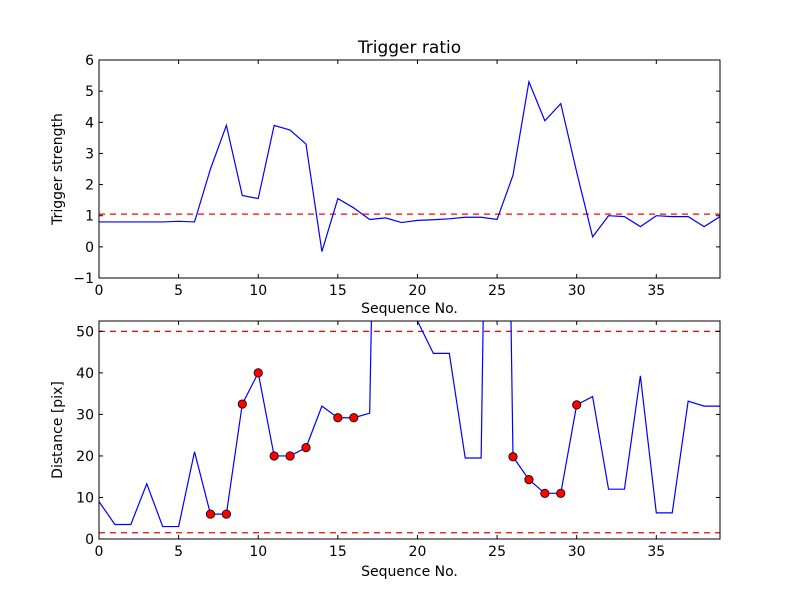  What do you see at coordinates (89, 217) in the screenshot?
I see `y-tick-label: 1` at bounding box center [89, 217].